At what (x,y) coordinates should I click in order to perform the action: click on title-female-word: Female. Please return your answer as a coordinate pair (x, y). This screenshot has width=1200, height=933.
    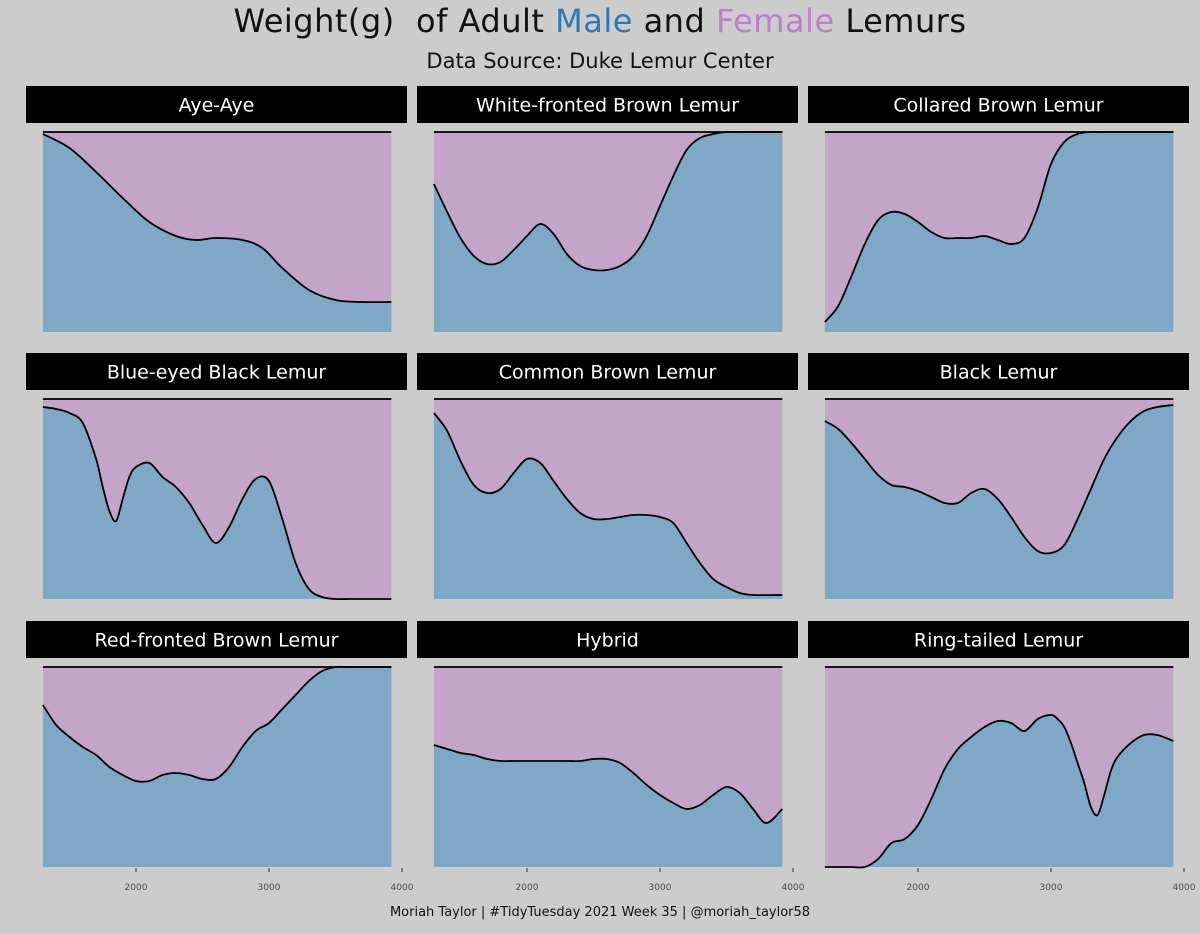
    Looking at the image, I should click on (775, 21).